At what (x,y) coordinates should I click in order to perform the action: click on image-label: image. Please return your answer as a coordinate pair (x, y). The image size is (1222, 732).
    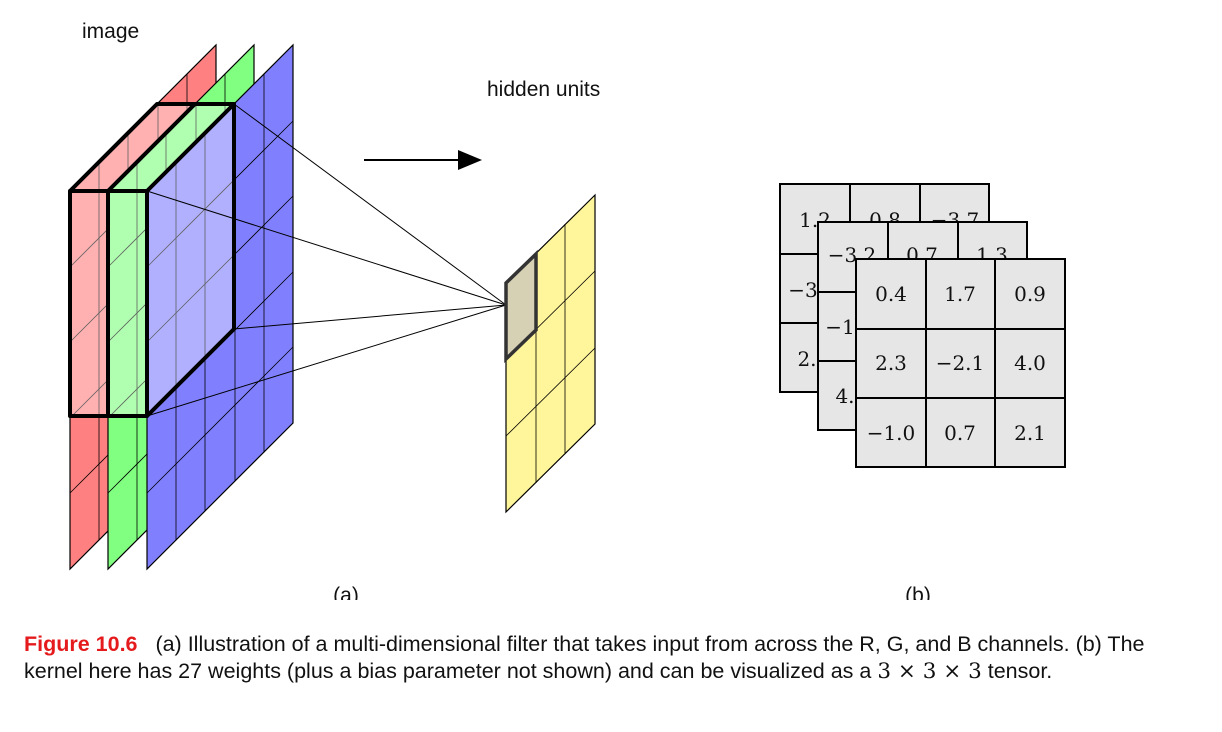
    Looking at the image, I should click on (110, 31).